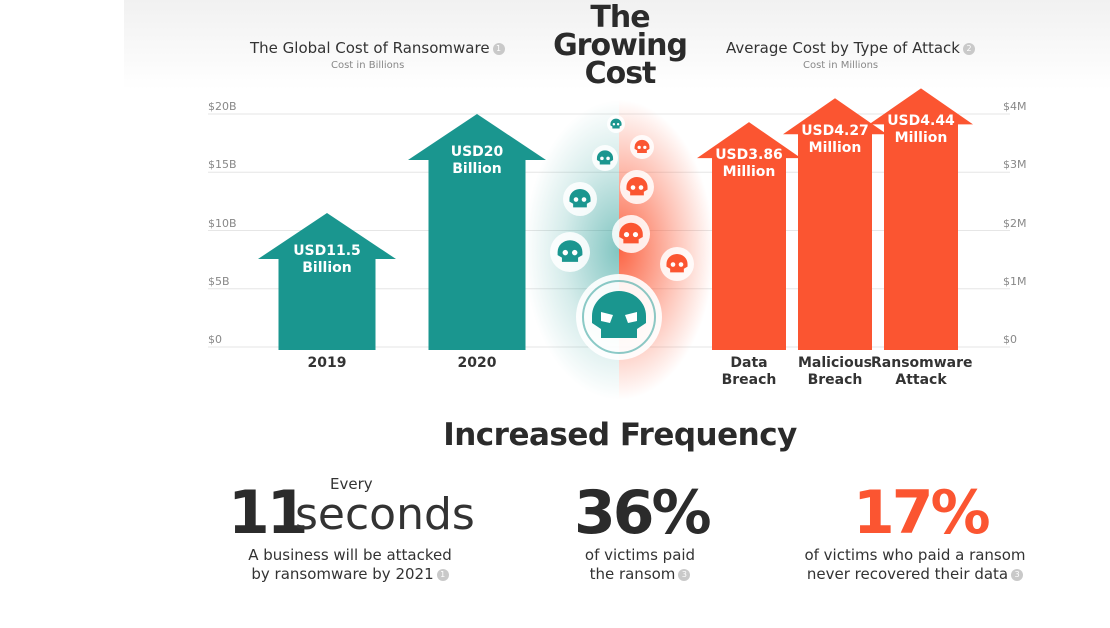  I want to click on x-category-label: Malicious Breach, so click(835, 371).